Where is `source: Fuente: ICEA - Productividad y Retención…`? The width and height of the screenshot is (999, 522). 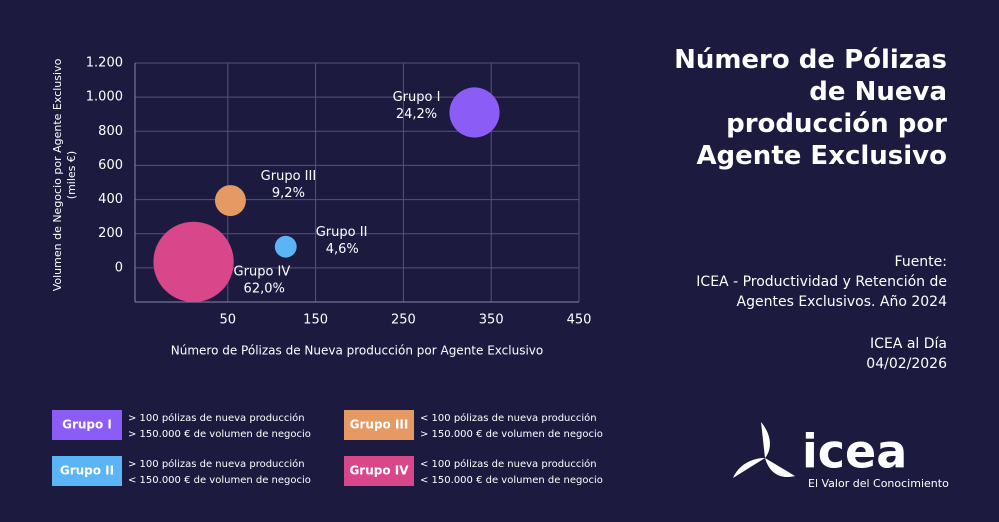 source: Fuente: ICEA - Productividad y Retención… is located at coordinates (802, 282).